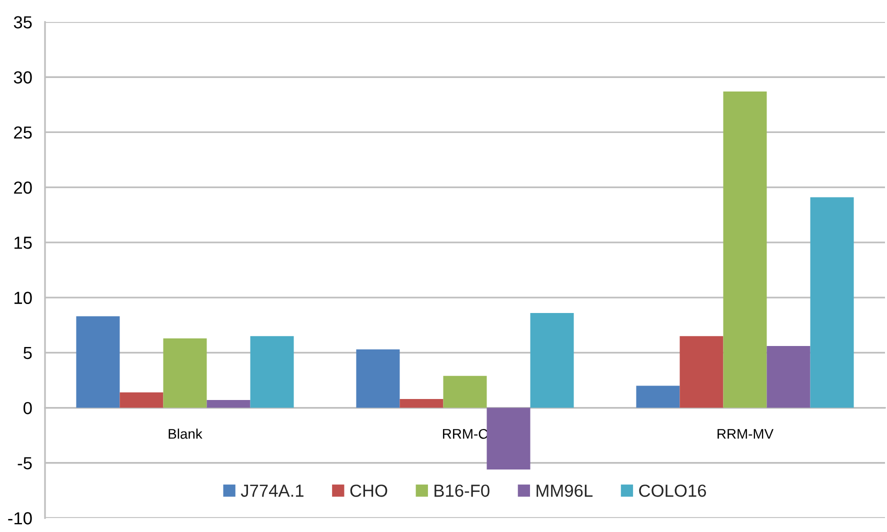 The height and width of the screenshot is (532, 887). Describe the element at coordinates (462, 490) in the screenshot. I see `legend-label: B16-F0` at that location.